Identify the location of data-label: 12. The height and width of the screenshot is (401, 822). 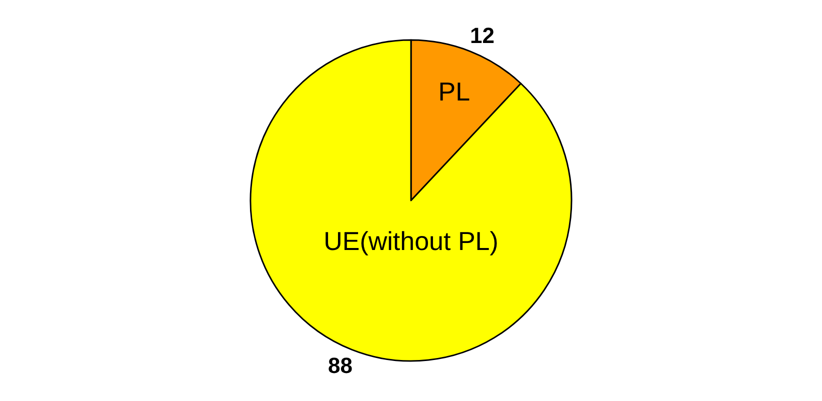
(482, 35).